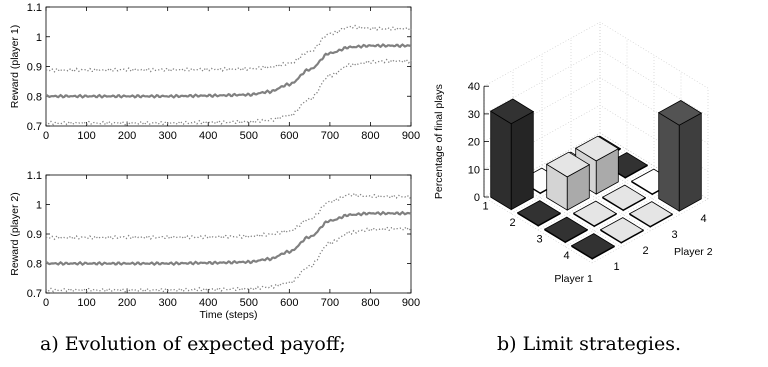  Describe the element at coordinates (34, 97) in the screenshot. I see `p1-ytick-label: 0.8` at that location.